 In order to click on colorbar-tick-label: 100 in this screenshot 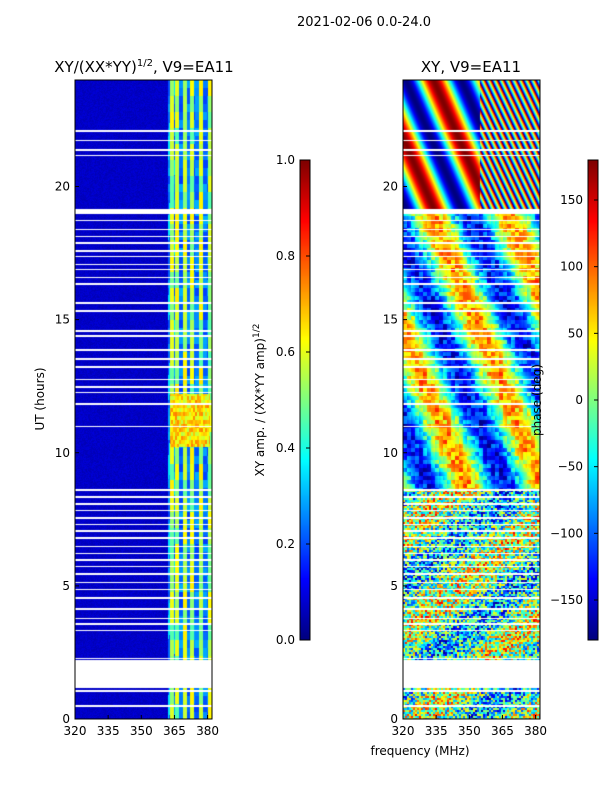, I will do `click(571, 267)`.